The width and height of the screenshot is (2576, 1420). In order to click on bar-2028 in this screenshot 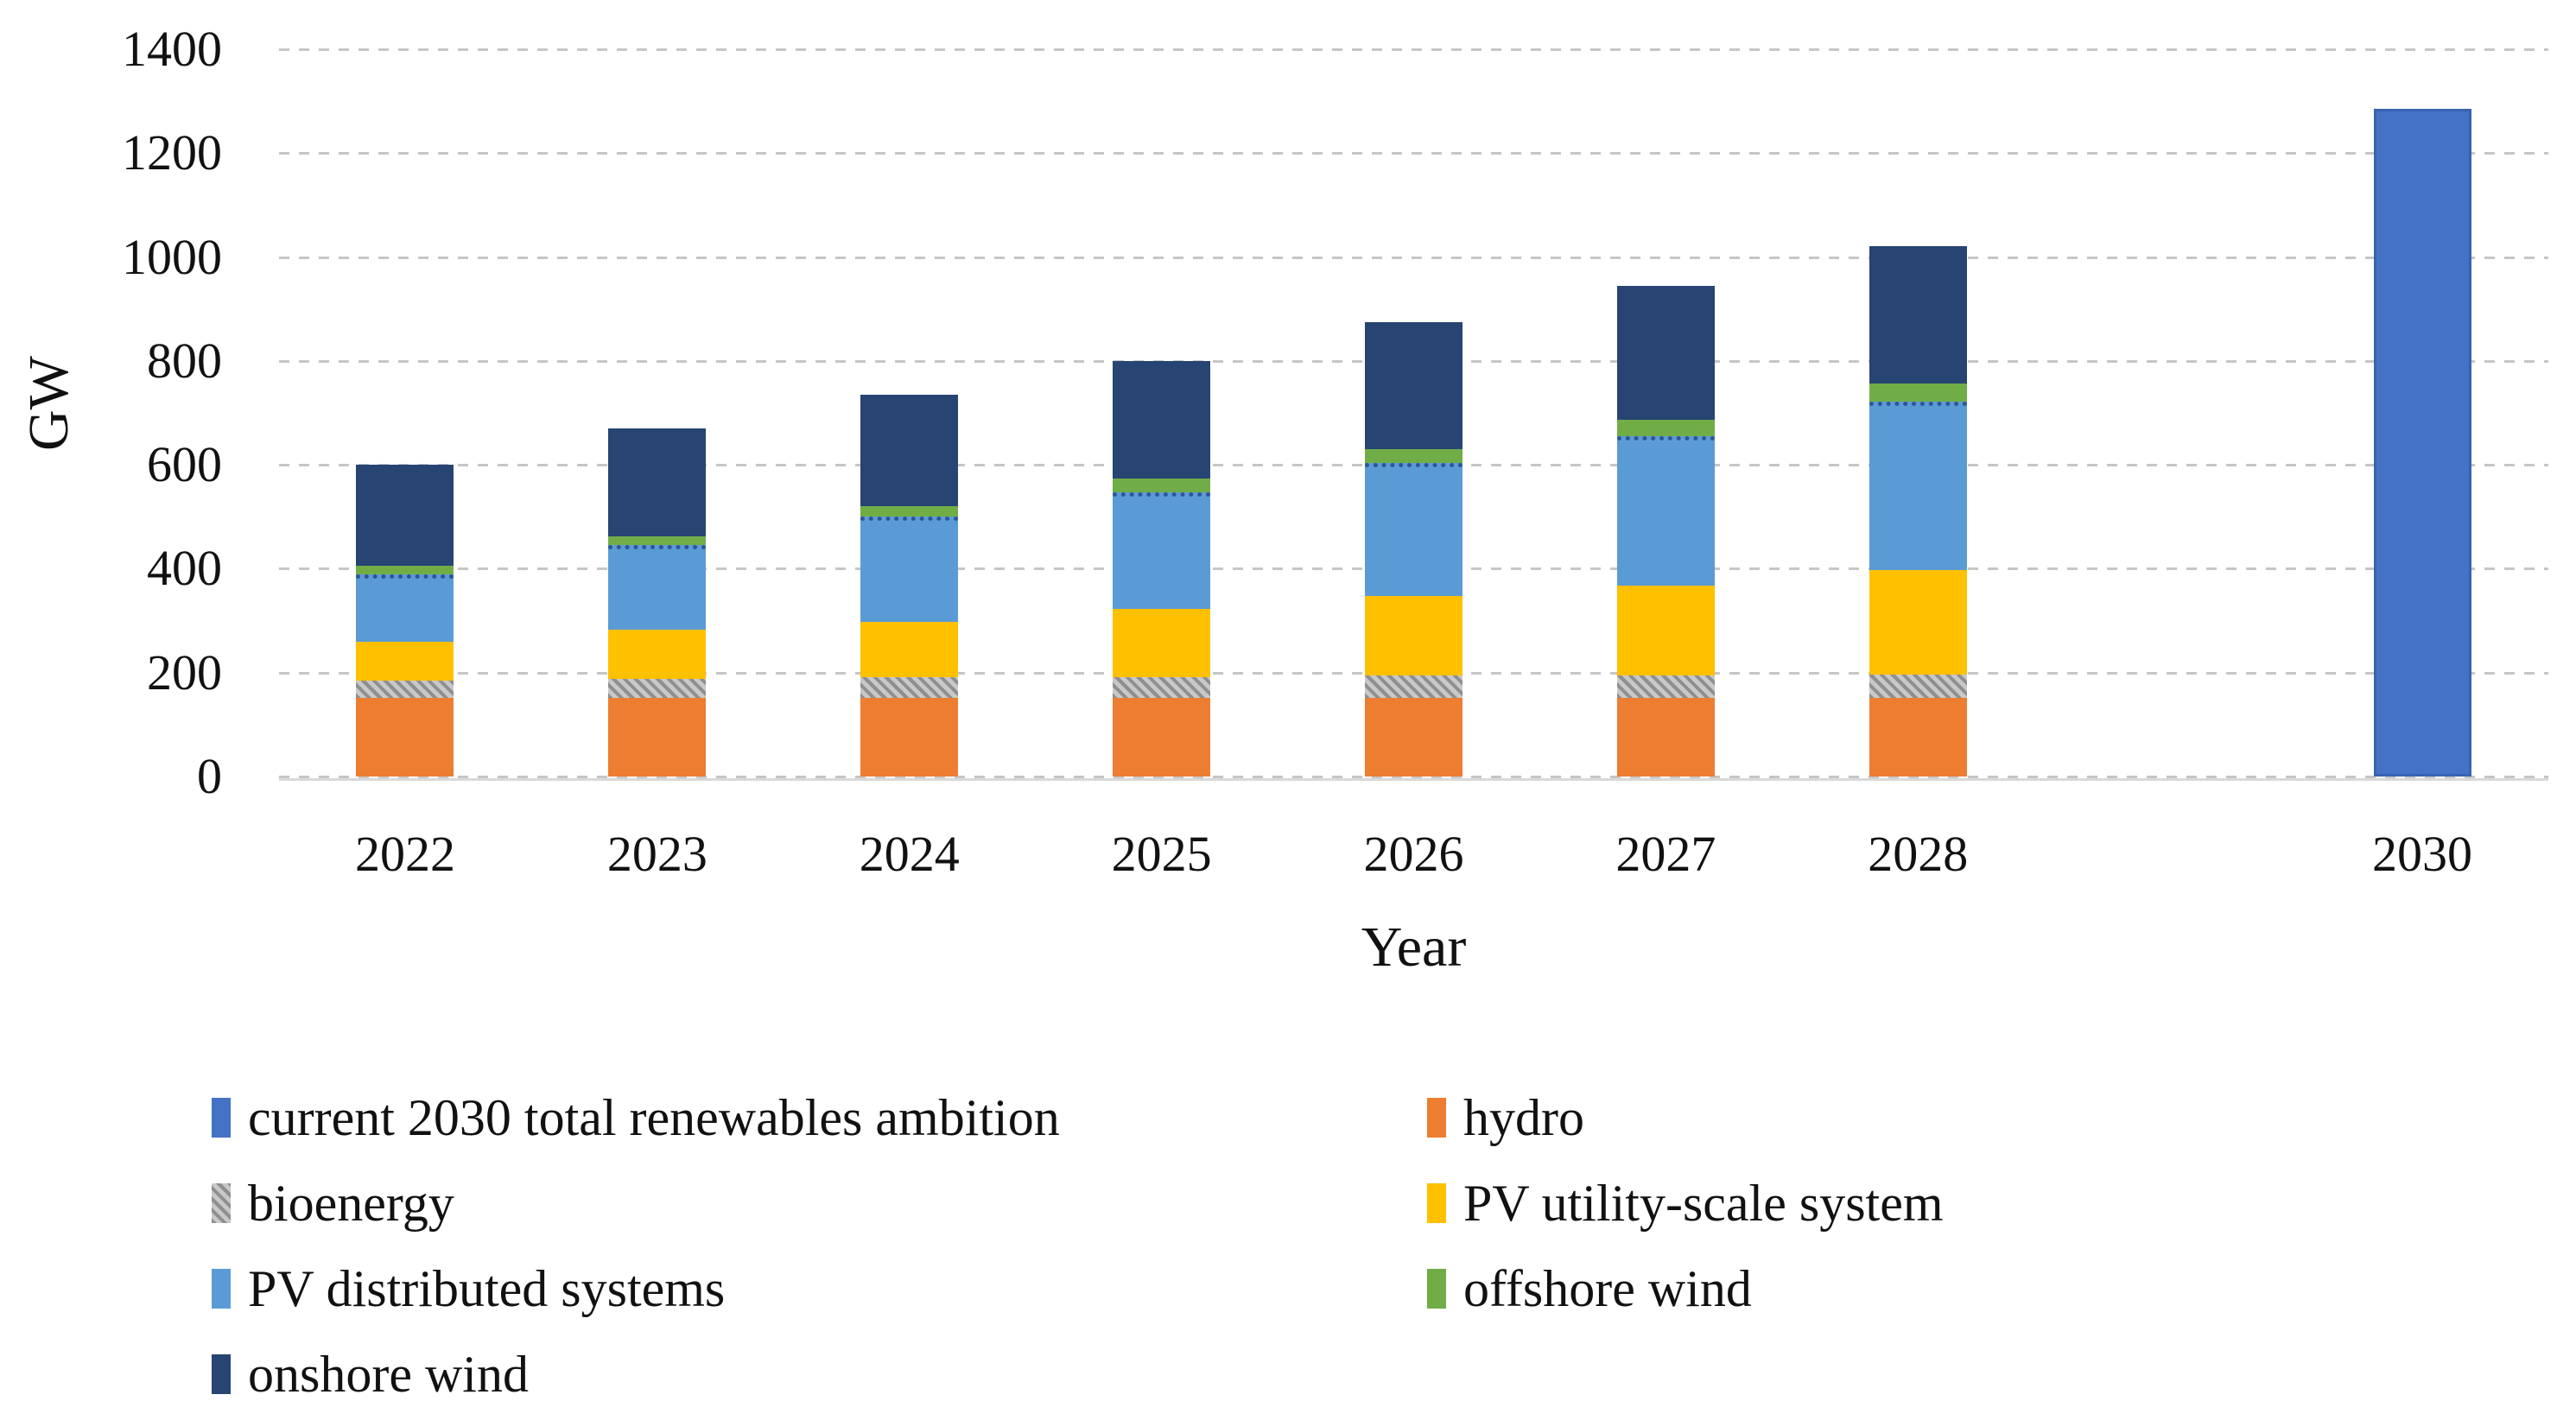, I will do `click(1918, 512)`.